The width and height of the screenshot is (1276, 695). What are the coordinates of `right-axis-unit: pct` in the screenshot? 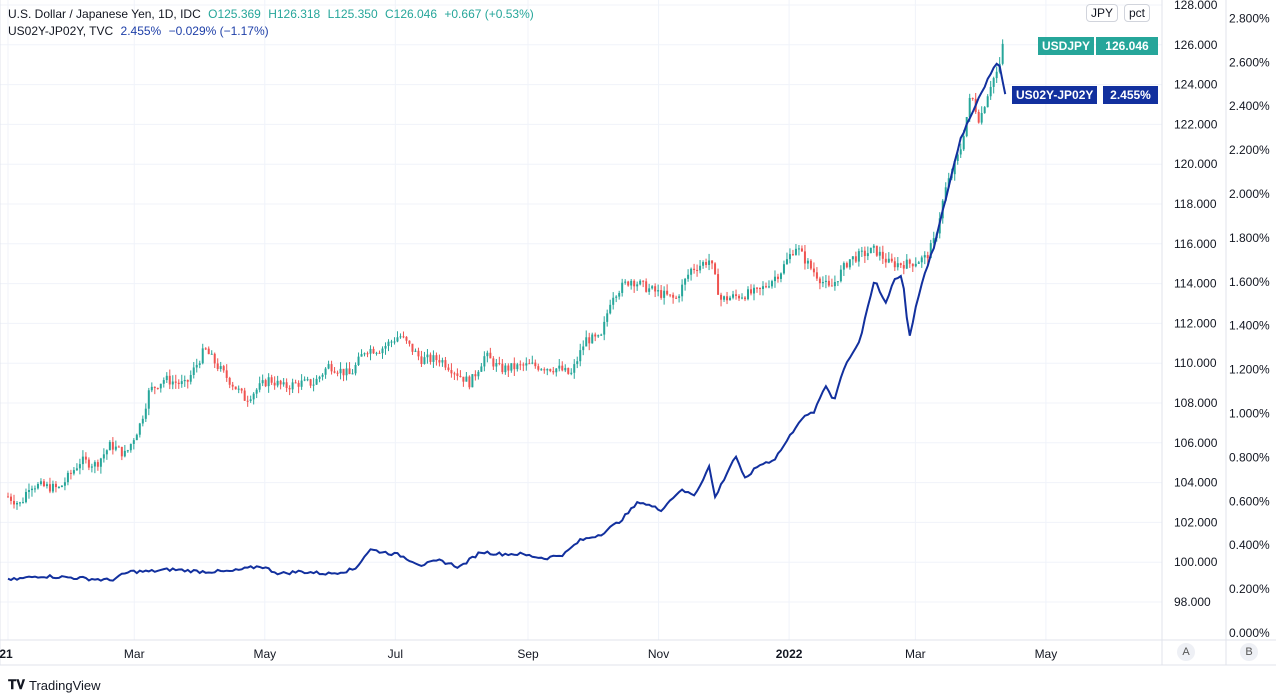 It's located at (1137, 13).